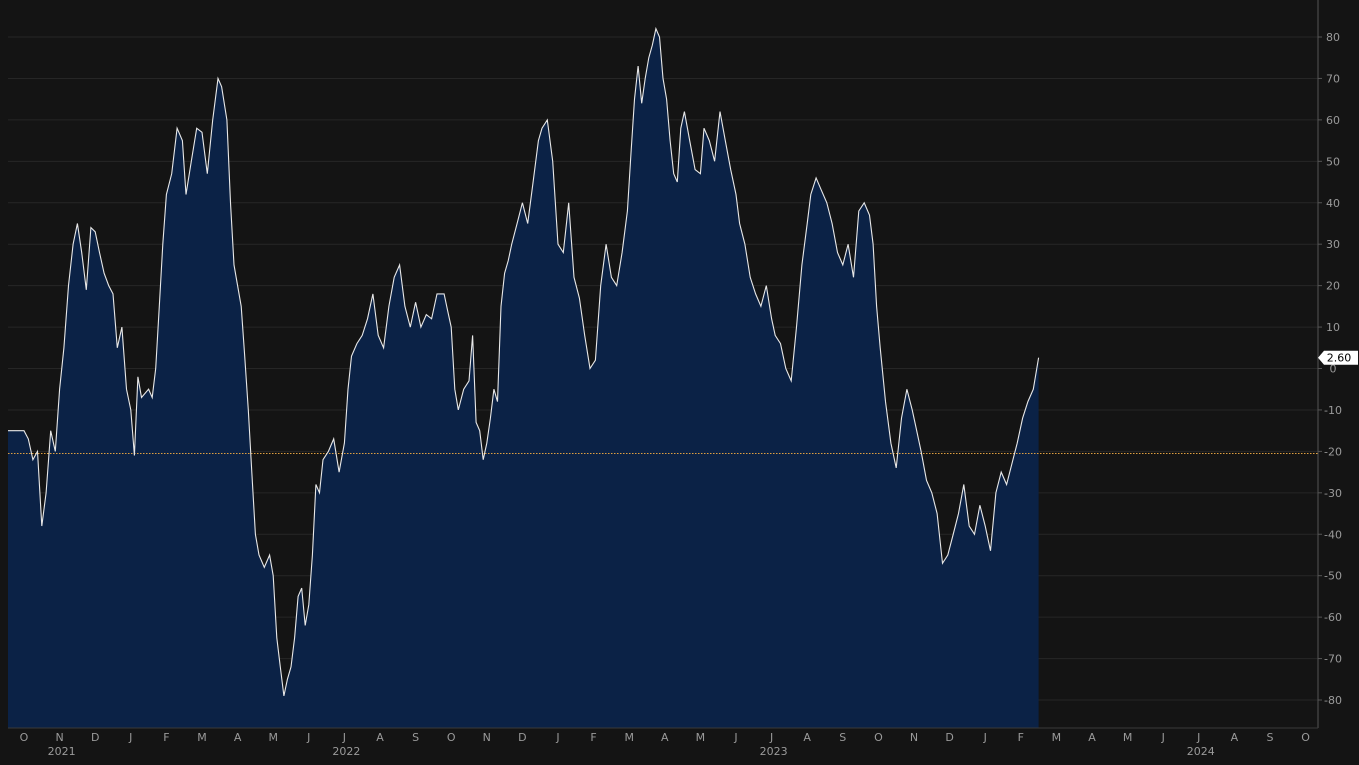  What do you see at coordinates (1333, 120) in the screenshot?
I see `y-tick-label: 60` at bounding box center [1333, 120].